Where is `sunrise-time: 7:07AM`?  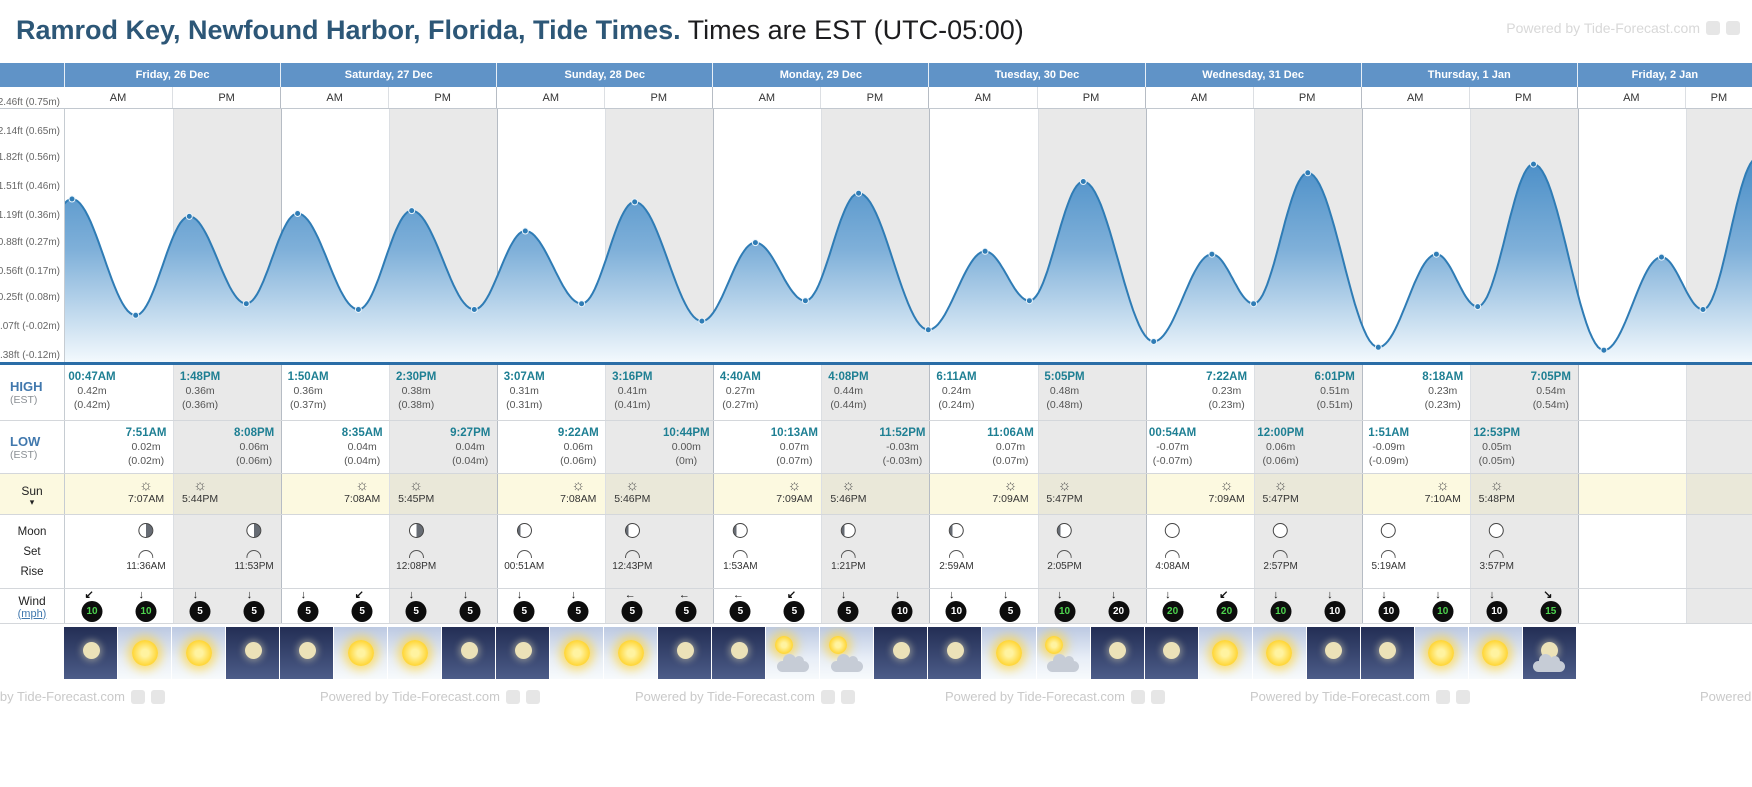 sunrise-time: 7:07AM is located at coordinates (146, 499).